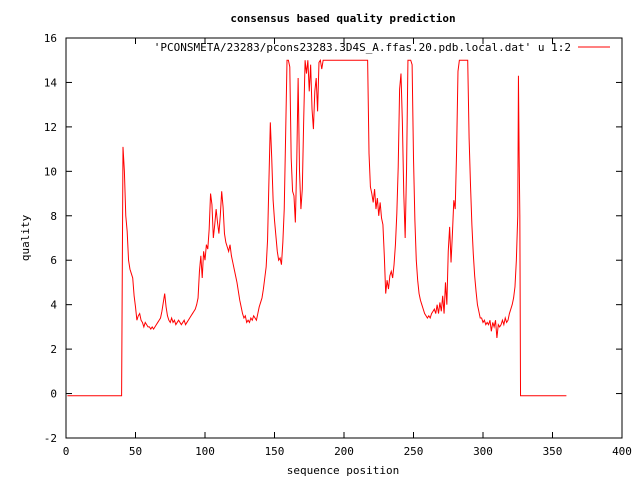 This screenshot has height=480, width=640. Describe the element at coordinates (135, 451) in the screenshot. I see `x-tick-label: 50` at that location.